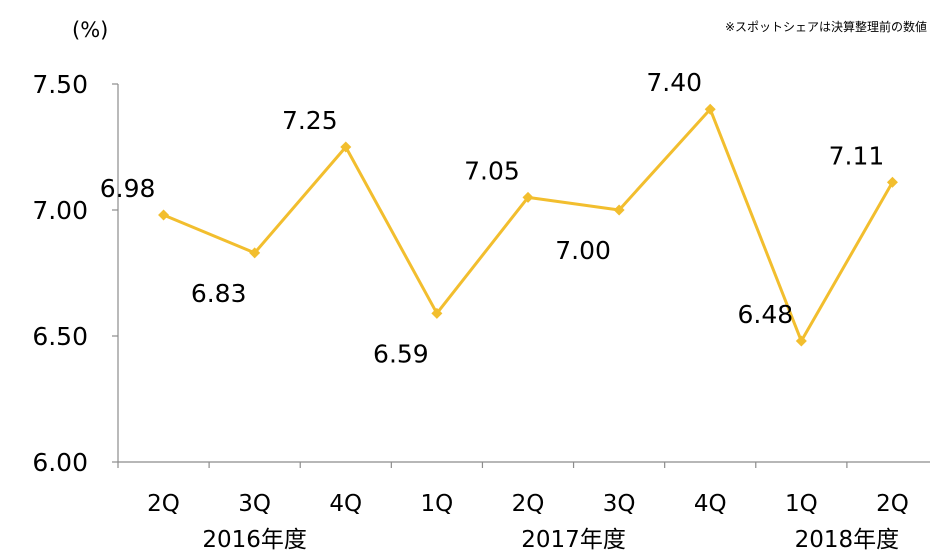 Image resolution: width=935 pixels, height=554 pixels. What do you see at coordinates (254, 540) in the screenshot?
I see `x-group-label: 2016年度` at bounding box center [254, 540].